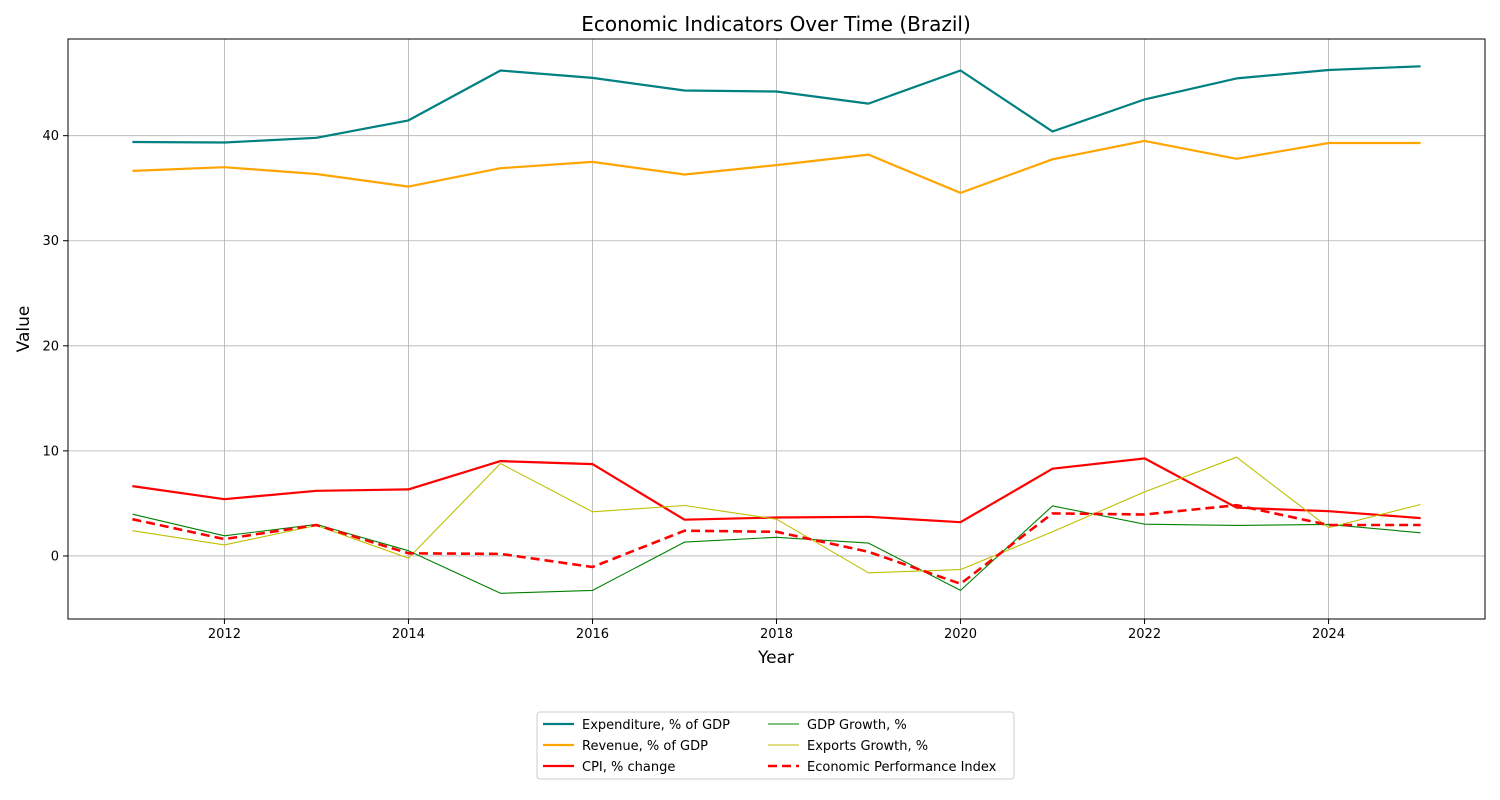  Describe the element at coordinates (24, 329) in the screenshot. I see `y-axis-label: Value` at that location.